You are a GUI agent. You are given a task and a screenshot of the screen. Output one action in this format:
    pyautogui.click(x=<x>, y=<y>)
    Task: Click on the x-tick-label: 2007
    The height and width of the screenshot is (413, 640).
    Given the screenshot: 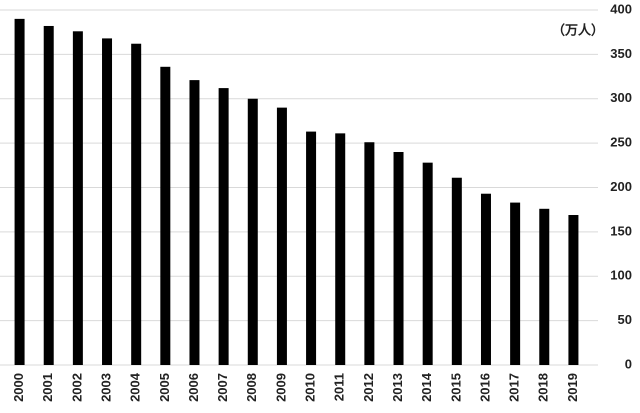 What is the action you would take?
    pyautogui.click(x=222, y=387)
    